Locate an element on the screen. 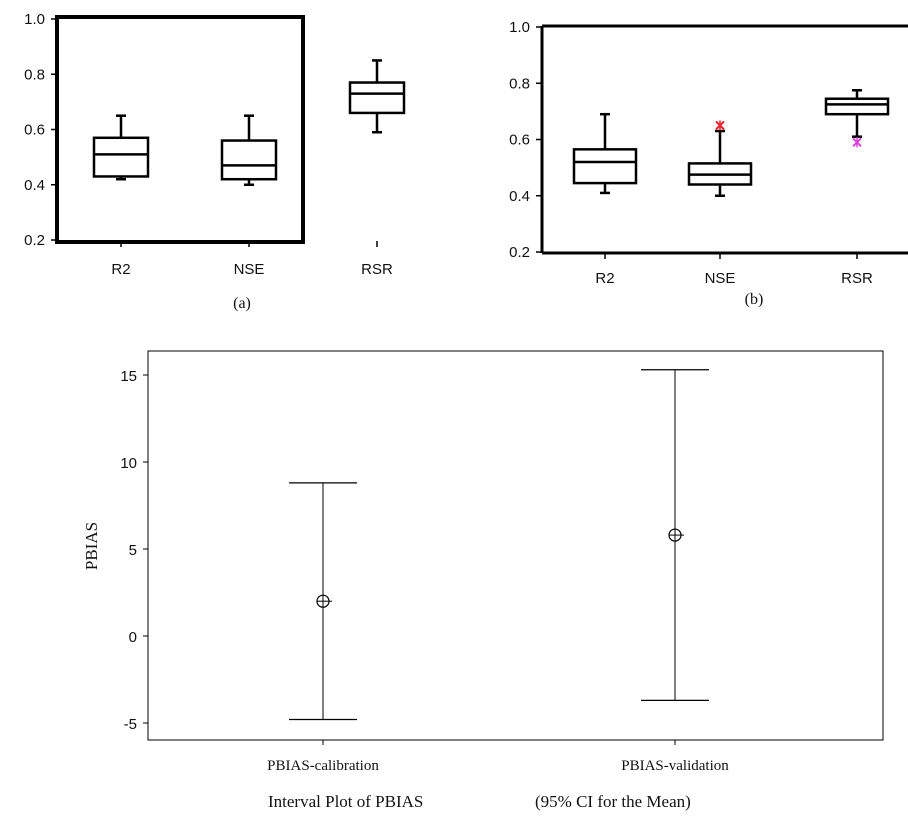 This screenshot has width=908, height=816. panel-a-label: (a) is located at coordinates (242, 303).